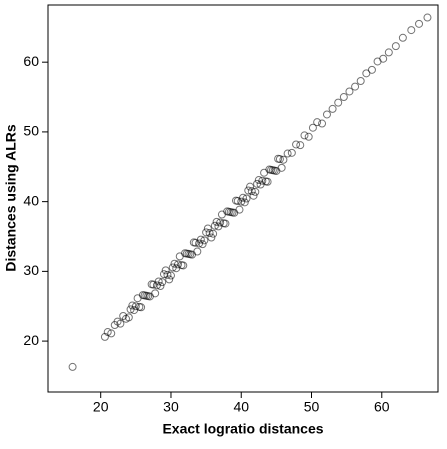 The height and width of the screenshot is (449, 447). Describe the element at coordinates (31, 200) in the screenshot. I see `y-tick-label: 40` at that location.